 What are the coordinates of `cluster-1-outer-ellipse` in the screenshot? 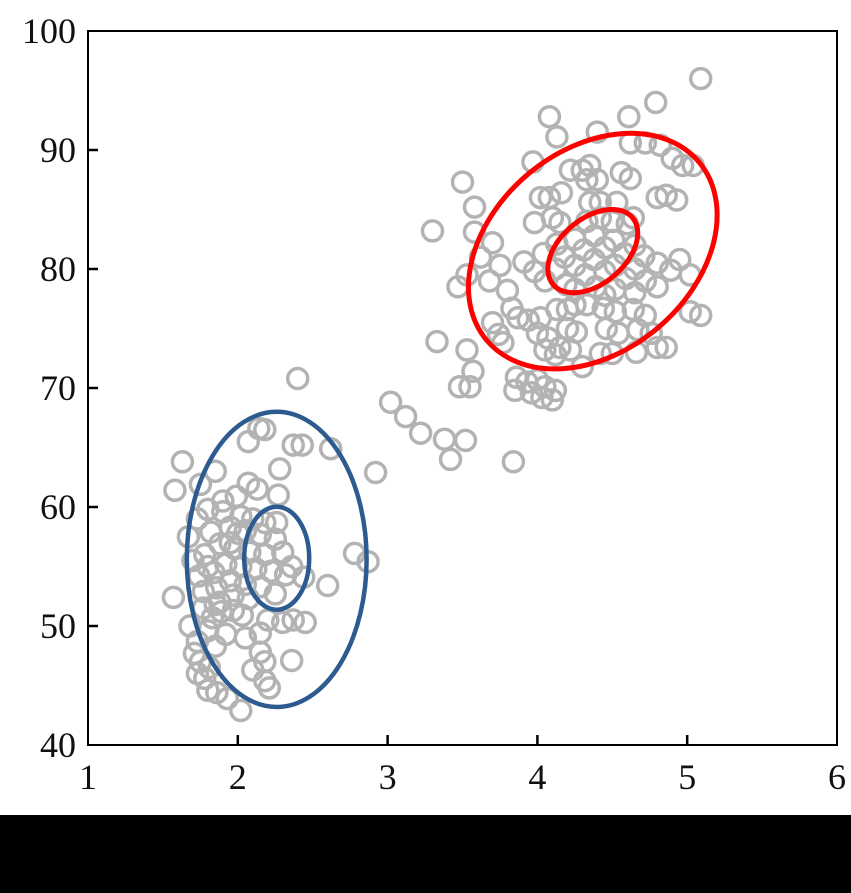 It's located at (276, 559).